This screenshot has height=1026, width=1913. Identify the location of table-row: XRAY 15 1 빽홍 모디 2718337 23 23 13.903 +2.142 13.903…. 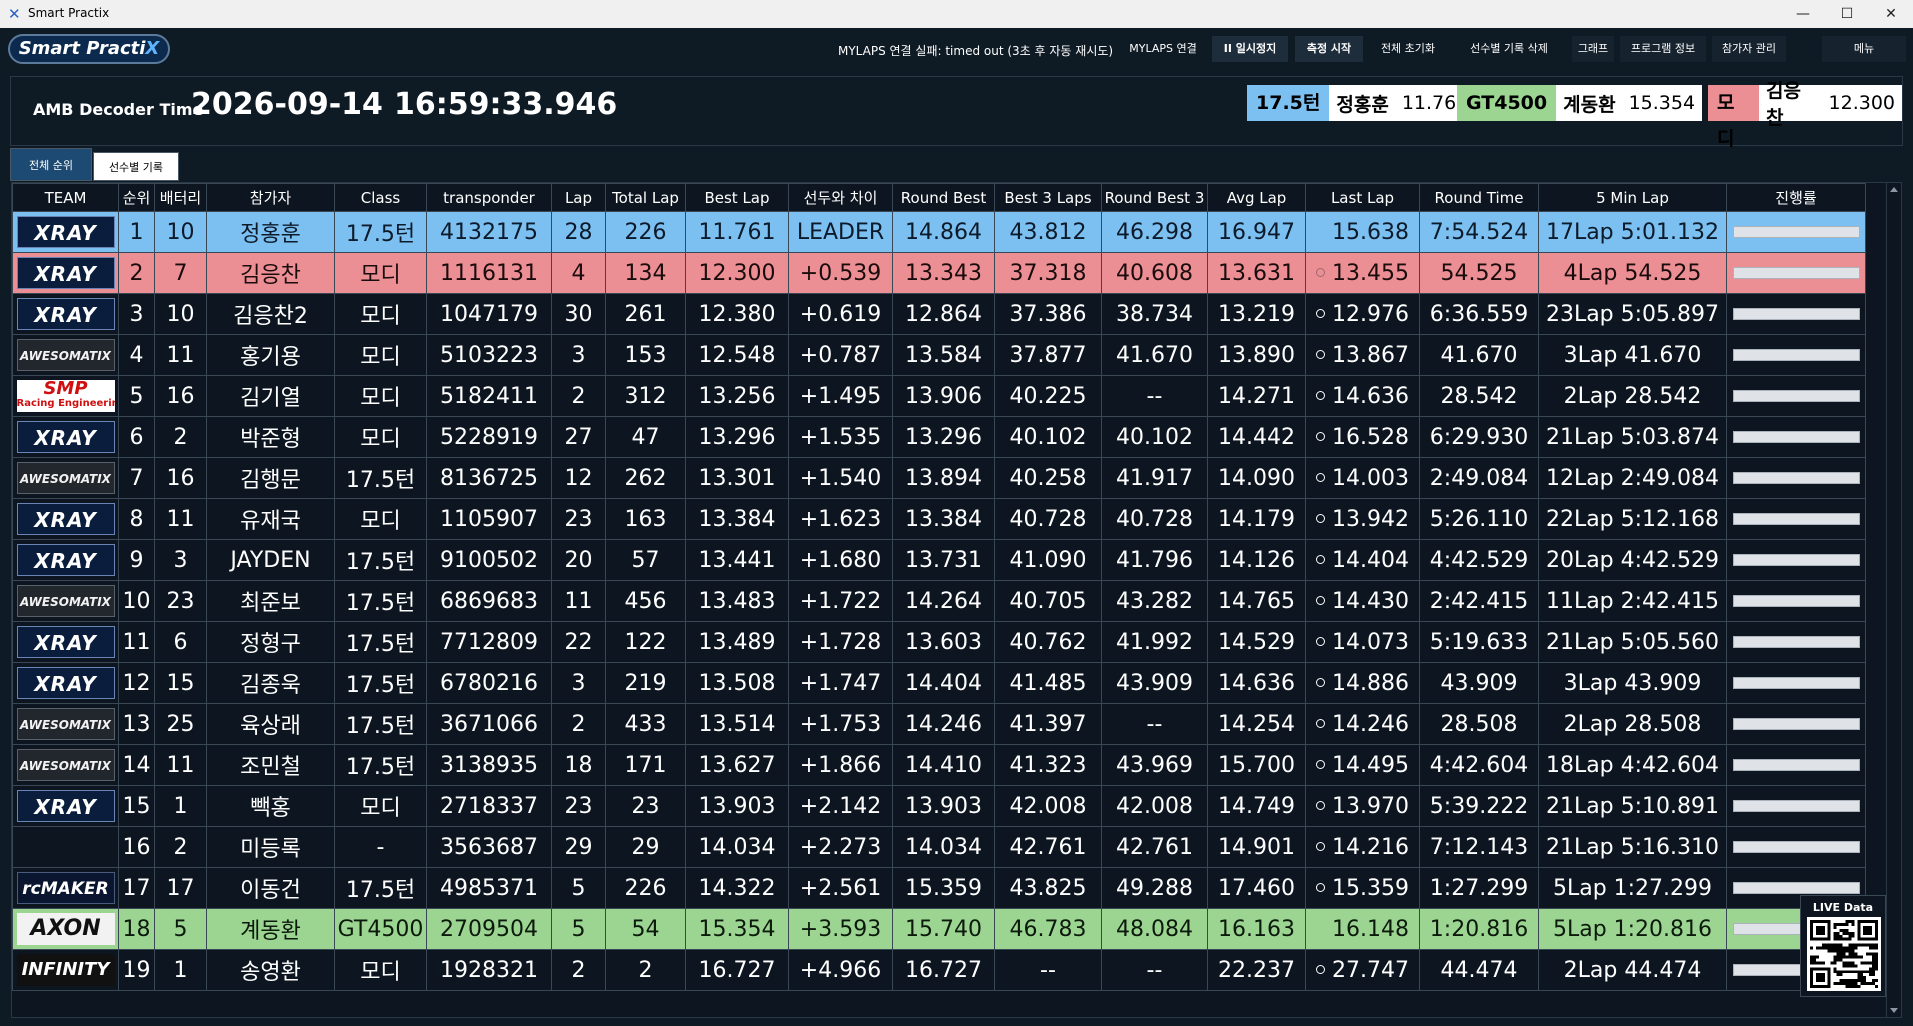
(939, 806).